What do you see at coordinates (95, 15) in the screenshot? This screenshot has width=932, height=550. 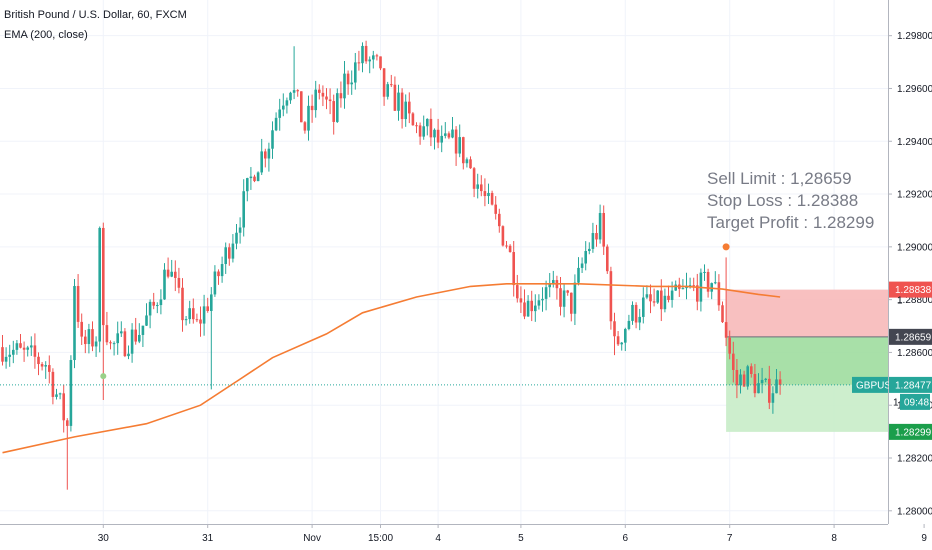 I see `chart-title: British Pound / U.S. Dollar, 60, FXCM` at bounding box center [95, 15].